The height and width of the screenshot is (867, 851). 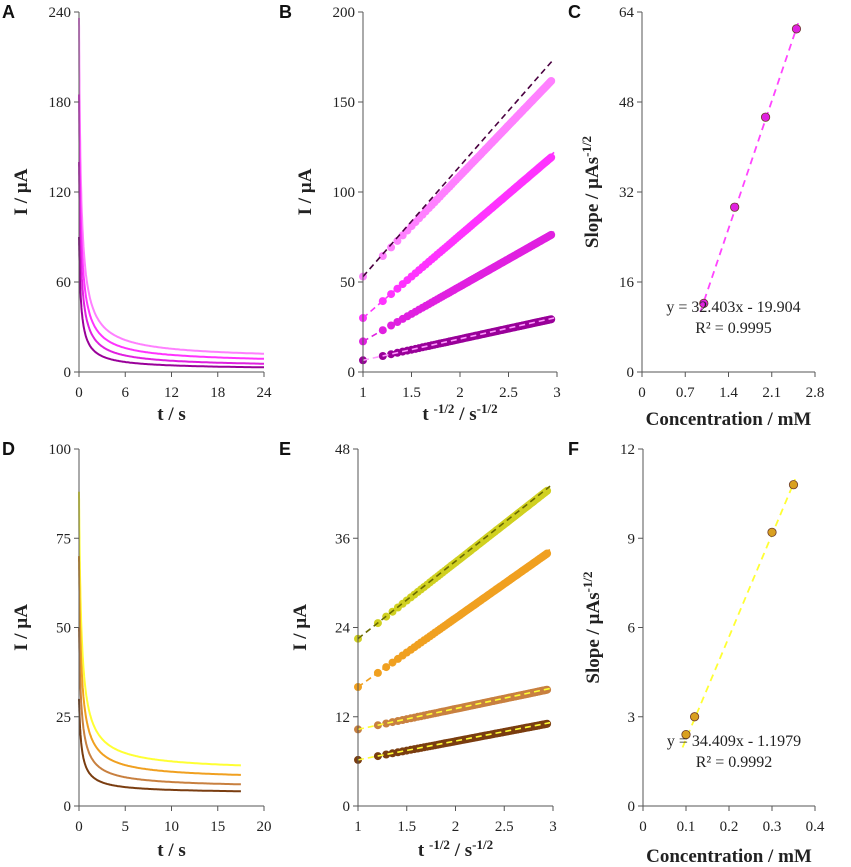 I want to click on x-tick-label: 0.1, so click(x=686, y=827).